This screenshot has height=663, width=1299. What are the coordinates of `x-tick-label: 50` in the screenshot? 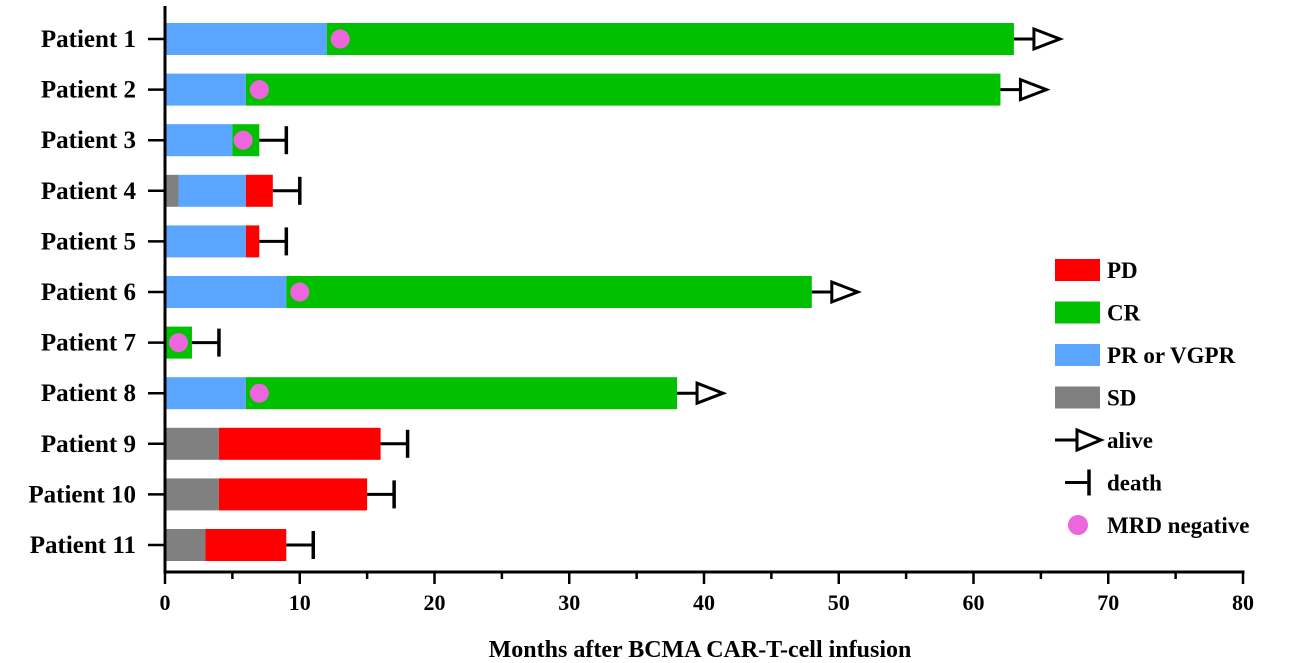 It's located at (839, 602).